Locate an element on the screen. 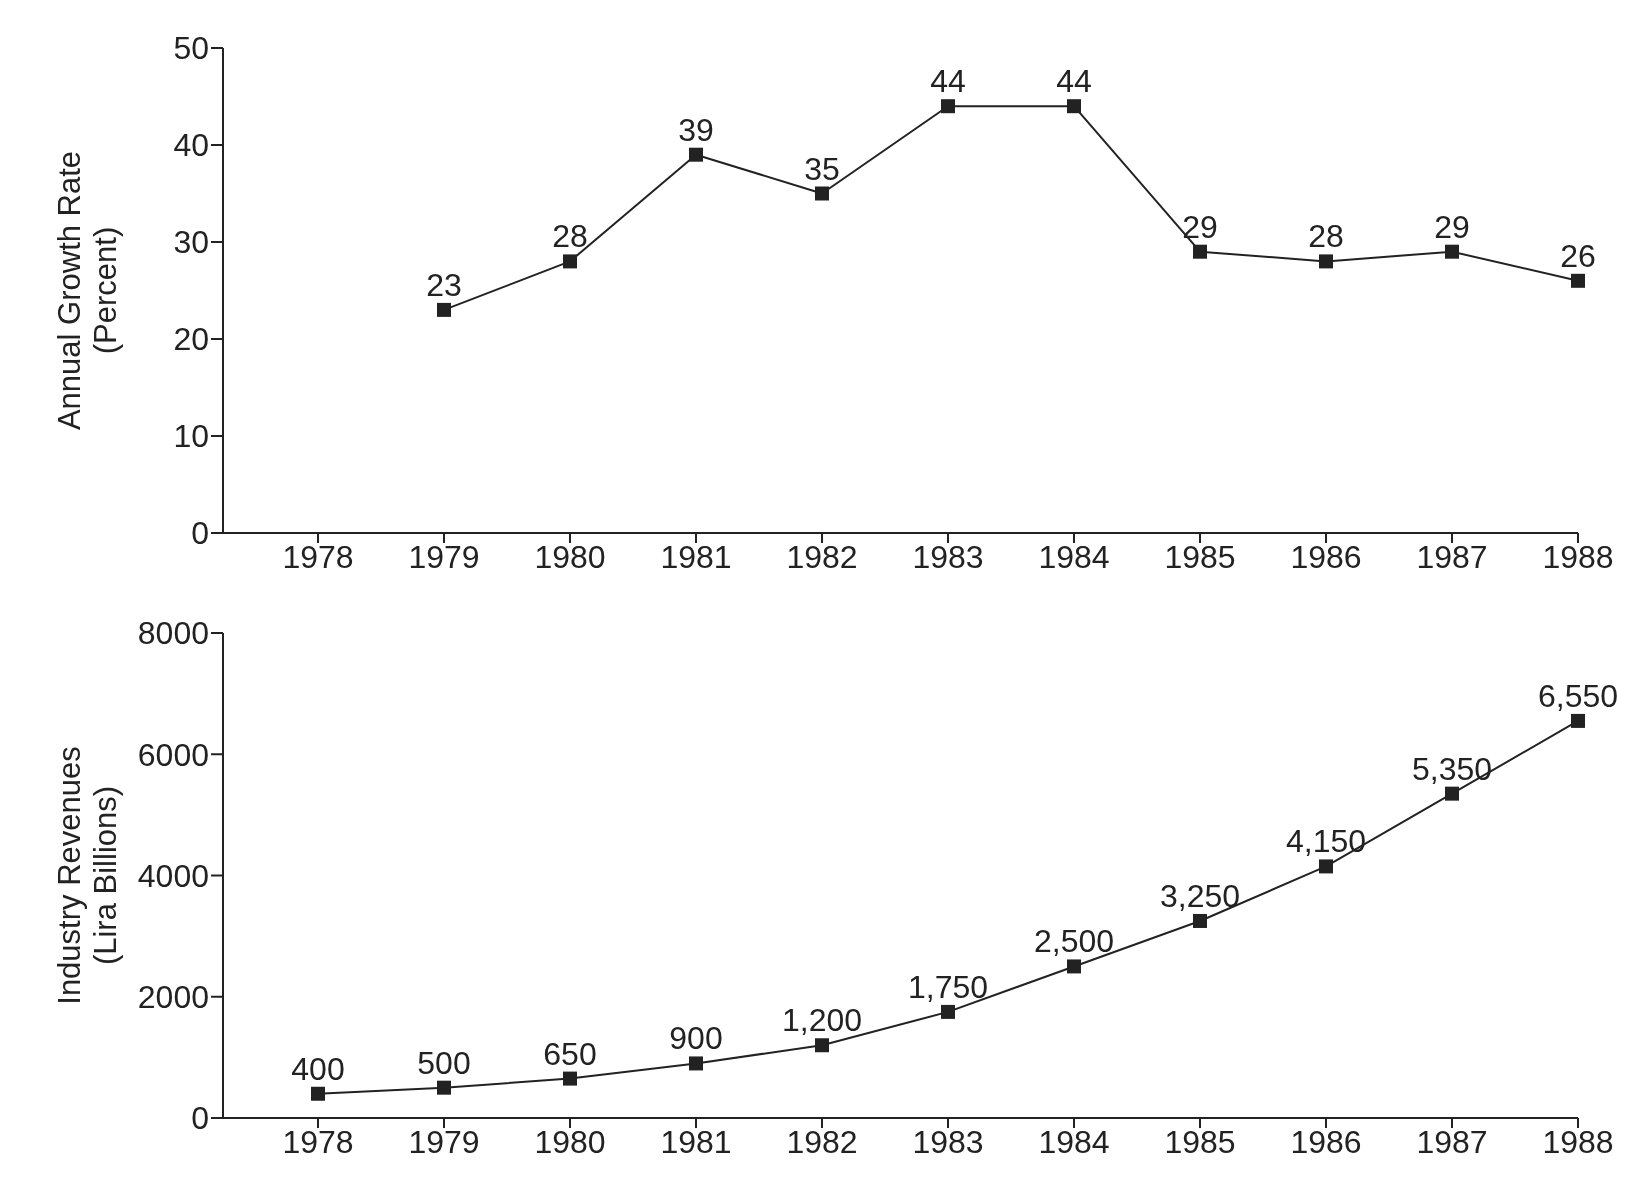 The width and height of the screenshot is (1644, 1194). y-tick-label: 50 is located at coordinates (191, 48).